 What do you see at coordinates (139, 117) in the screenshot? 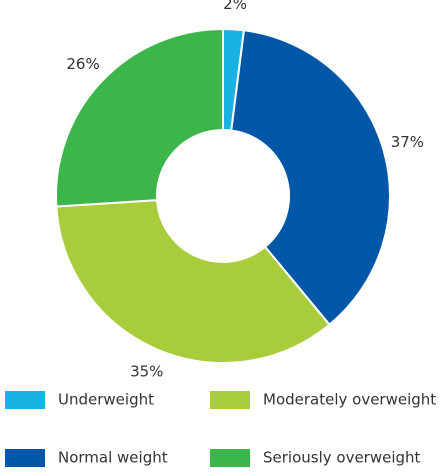
I see `donut-slice` at bounding box center [139, 117].